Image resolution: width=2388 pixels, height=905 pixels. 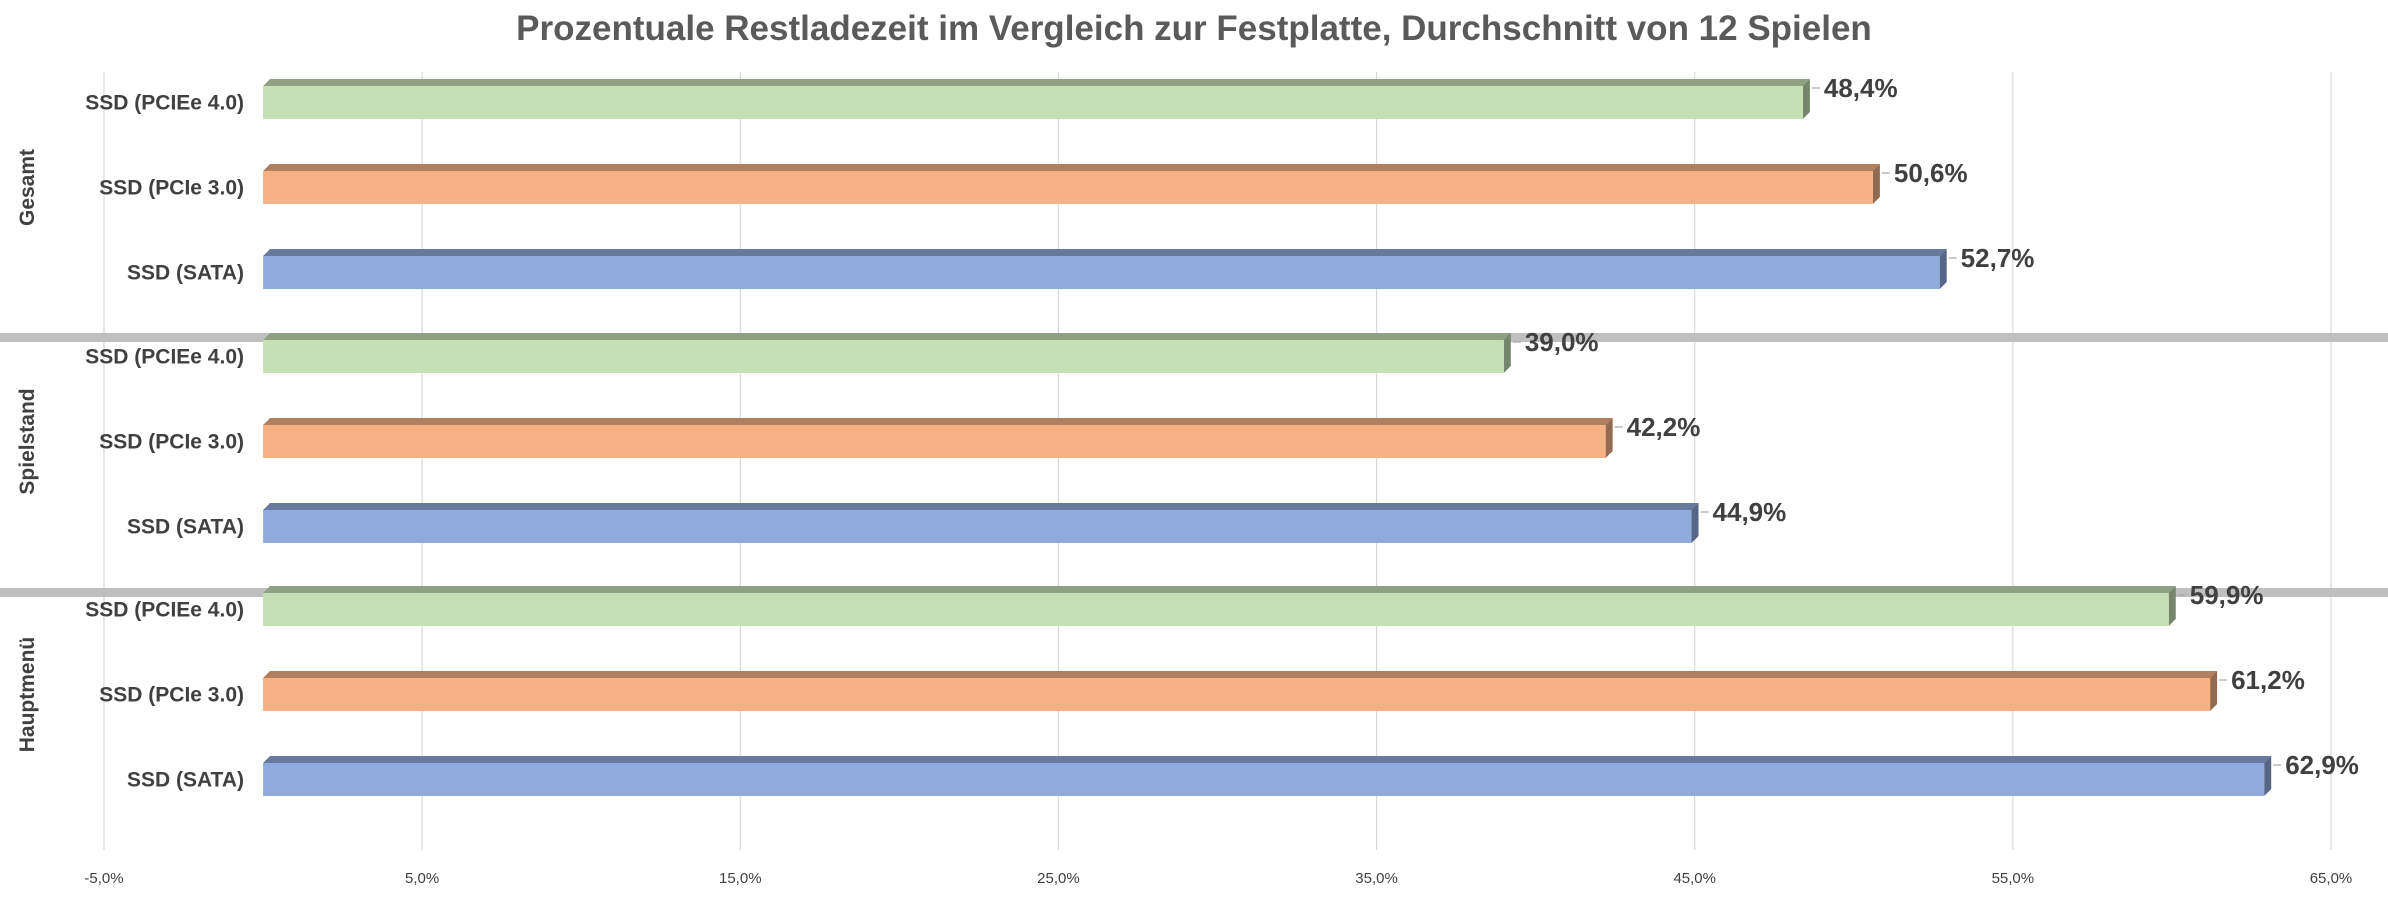 What do you see at coordinates (1750, 512) in the screenshot?
I see `data-label: 44,9%` at bounding box center [1750, 512].